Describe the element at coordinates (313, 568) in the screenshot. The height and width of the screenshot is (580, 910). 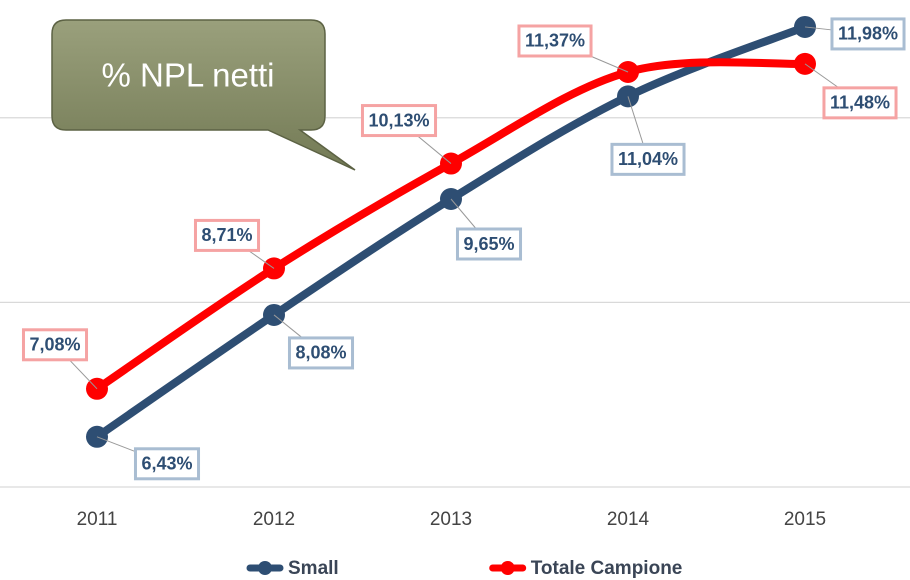
I see `legend-label: Small` at that location.